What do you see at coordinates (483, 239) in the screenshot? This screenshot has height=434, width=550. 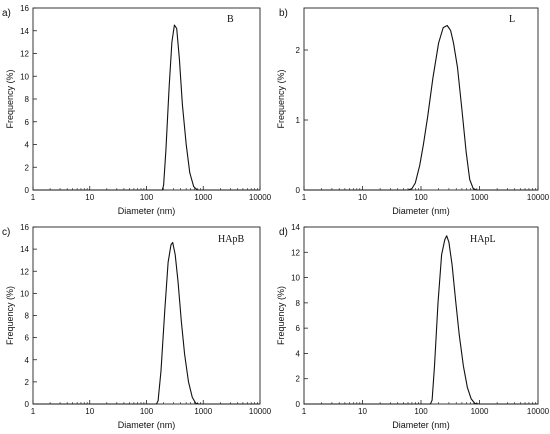 I see `series-label: HApL` at bounding box center [483, 239].